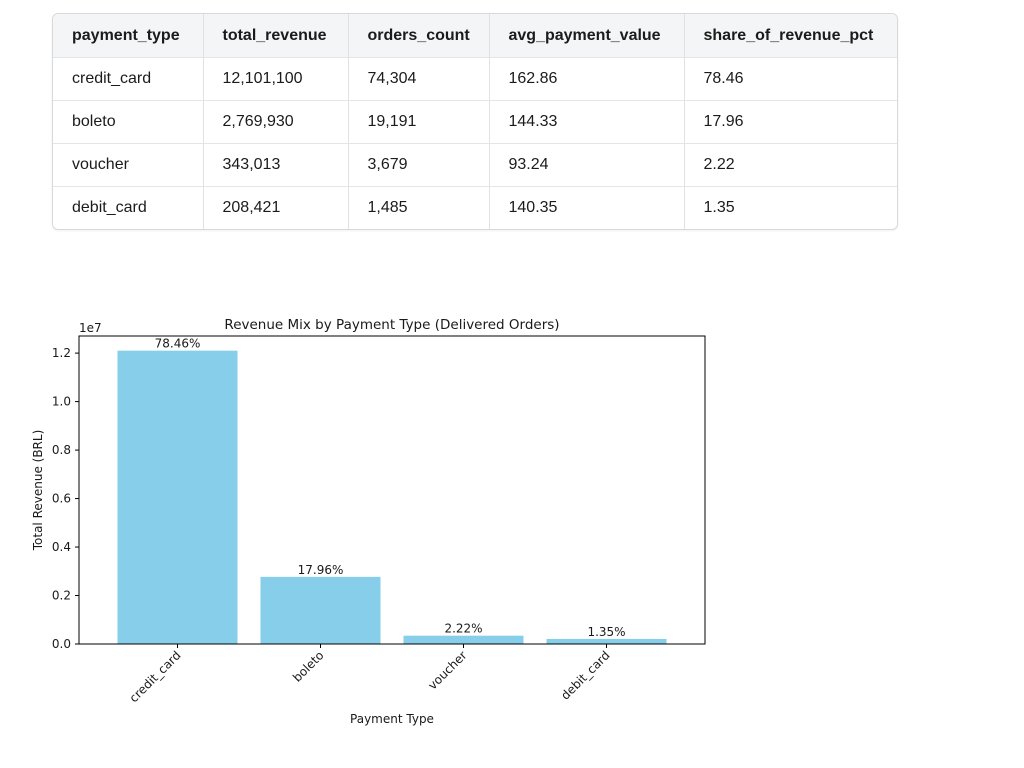  What do you see at coordinates (38, 491) in the screenshot?
I see `y-axis-label: Total Revenue (BRL)` at bounding box center [38, 491].